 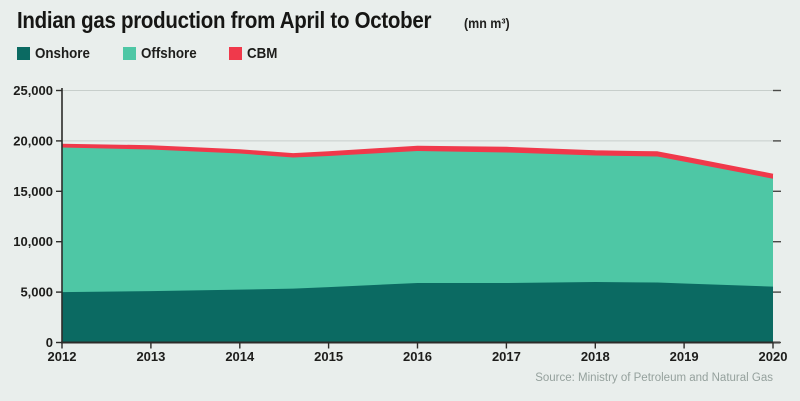 What do you see at coordinates (33, 90) in the screenshot?
I see `y-tick-label: 25,000` at bounding box center [33, 90].